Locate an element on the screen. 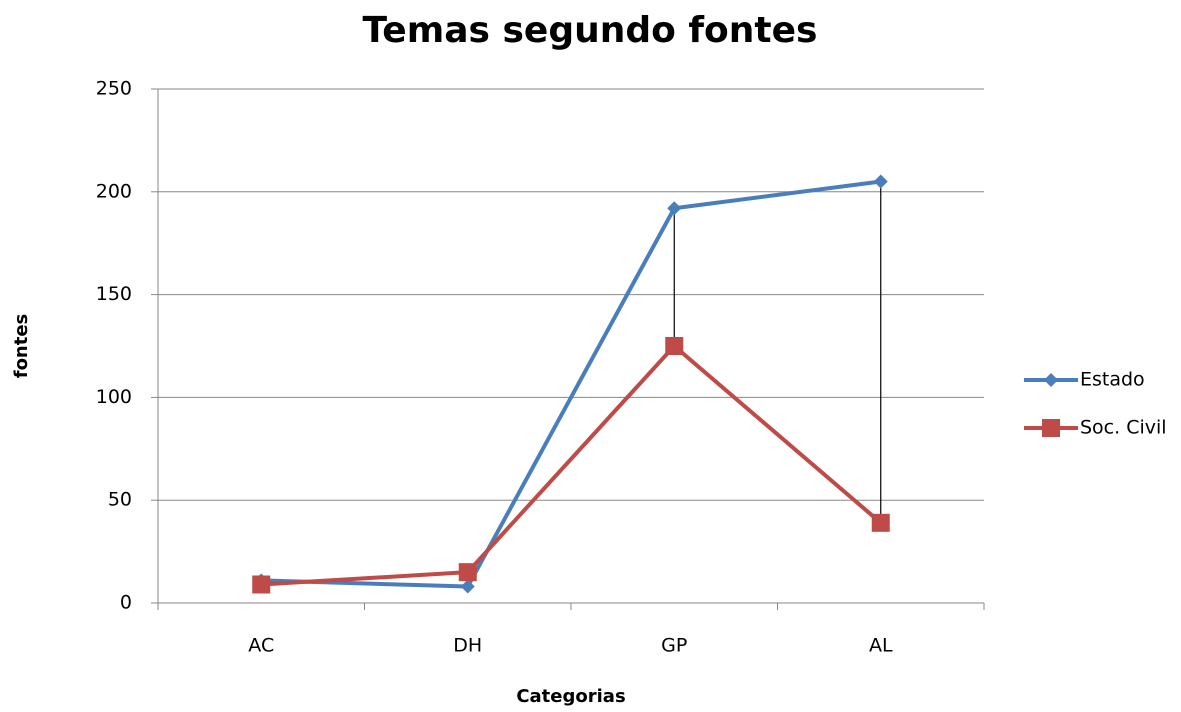  y-tick-label: 150 is located at coordinates (114, 294).